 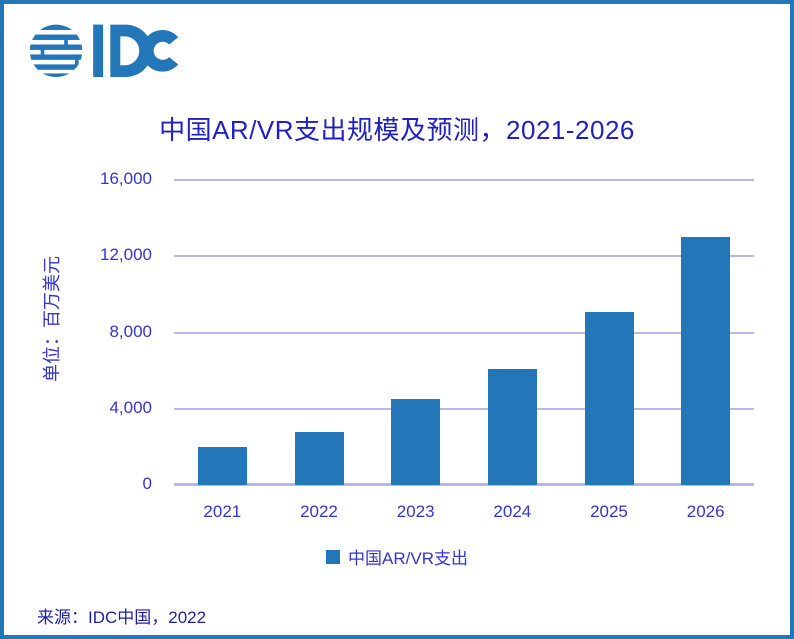 What do you see at coordinates (415, 511) in the screenshot?
I see `x-tick-label-2023: 2023` at bounding box center [415, 511].